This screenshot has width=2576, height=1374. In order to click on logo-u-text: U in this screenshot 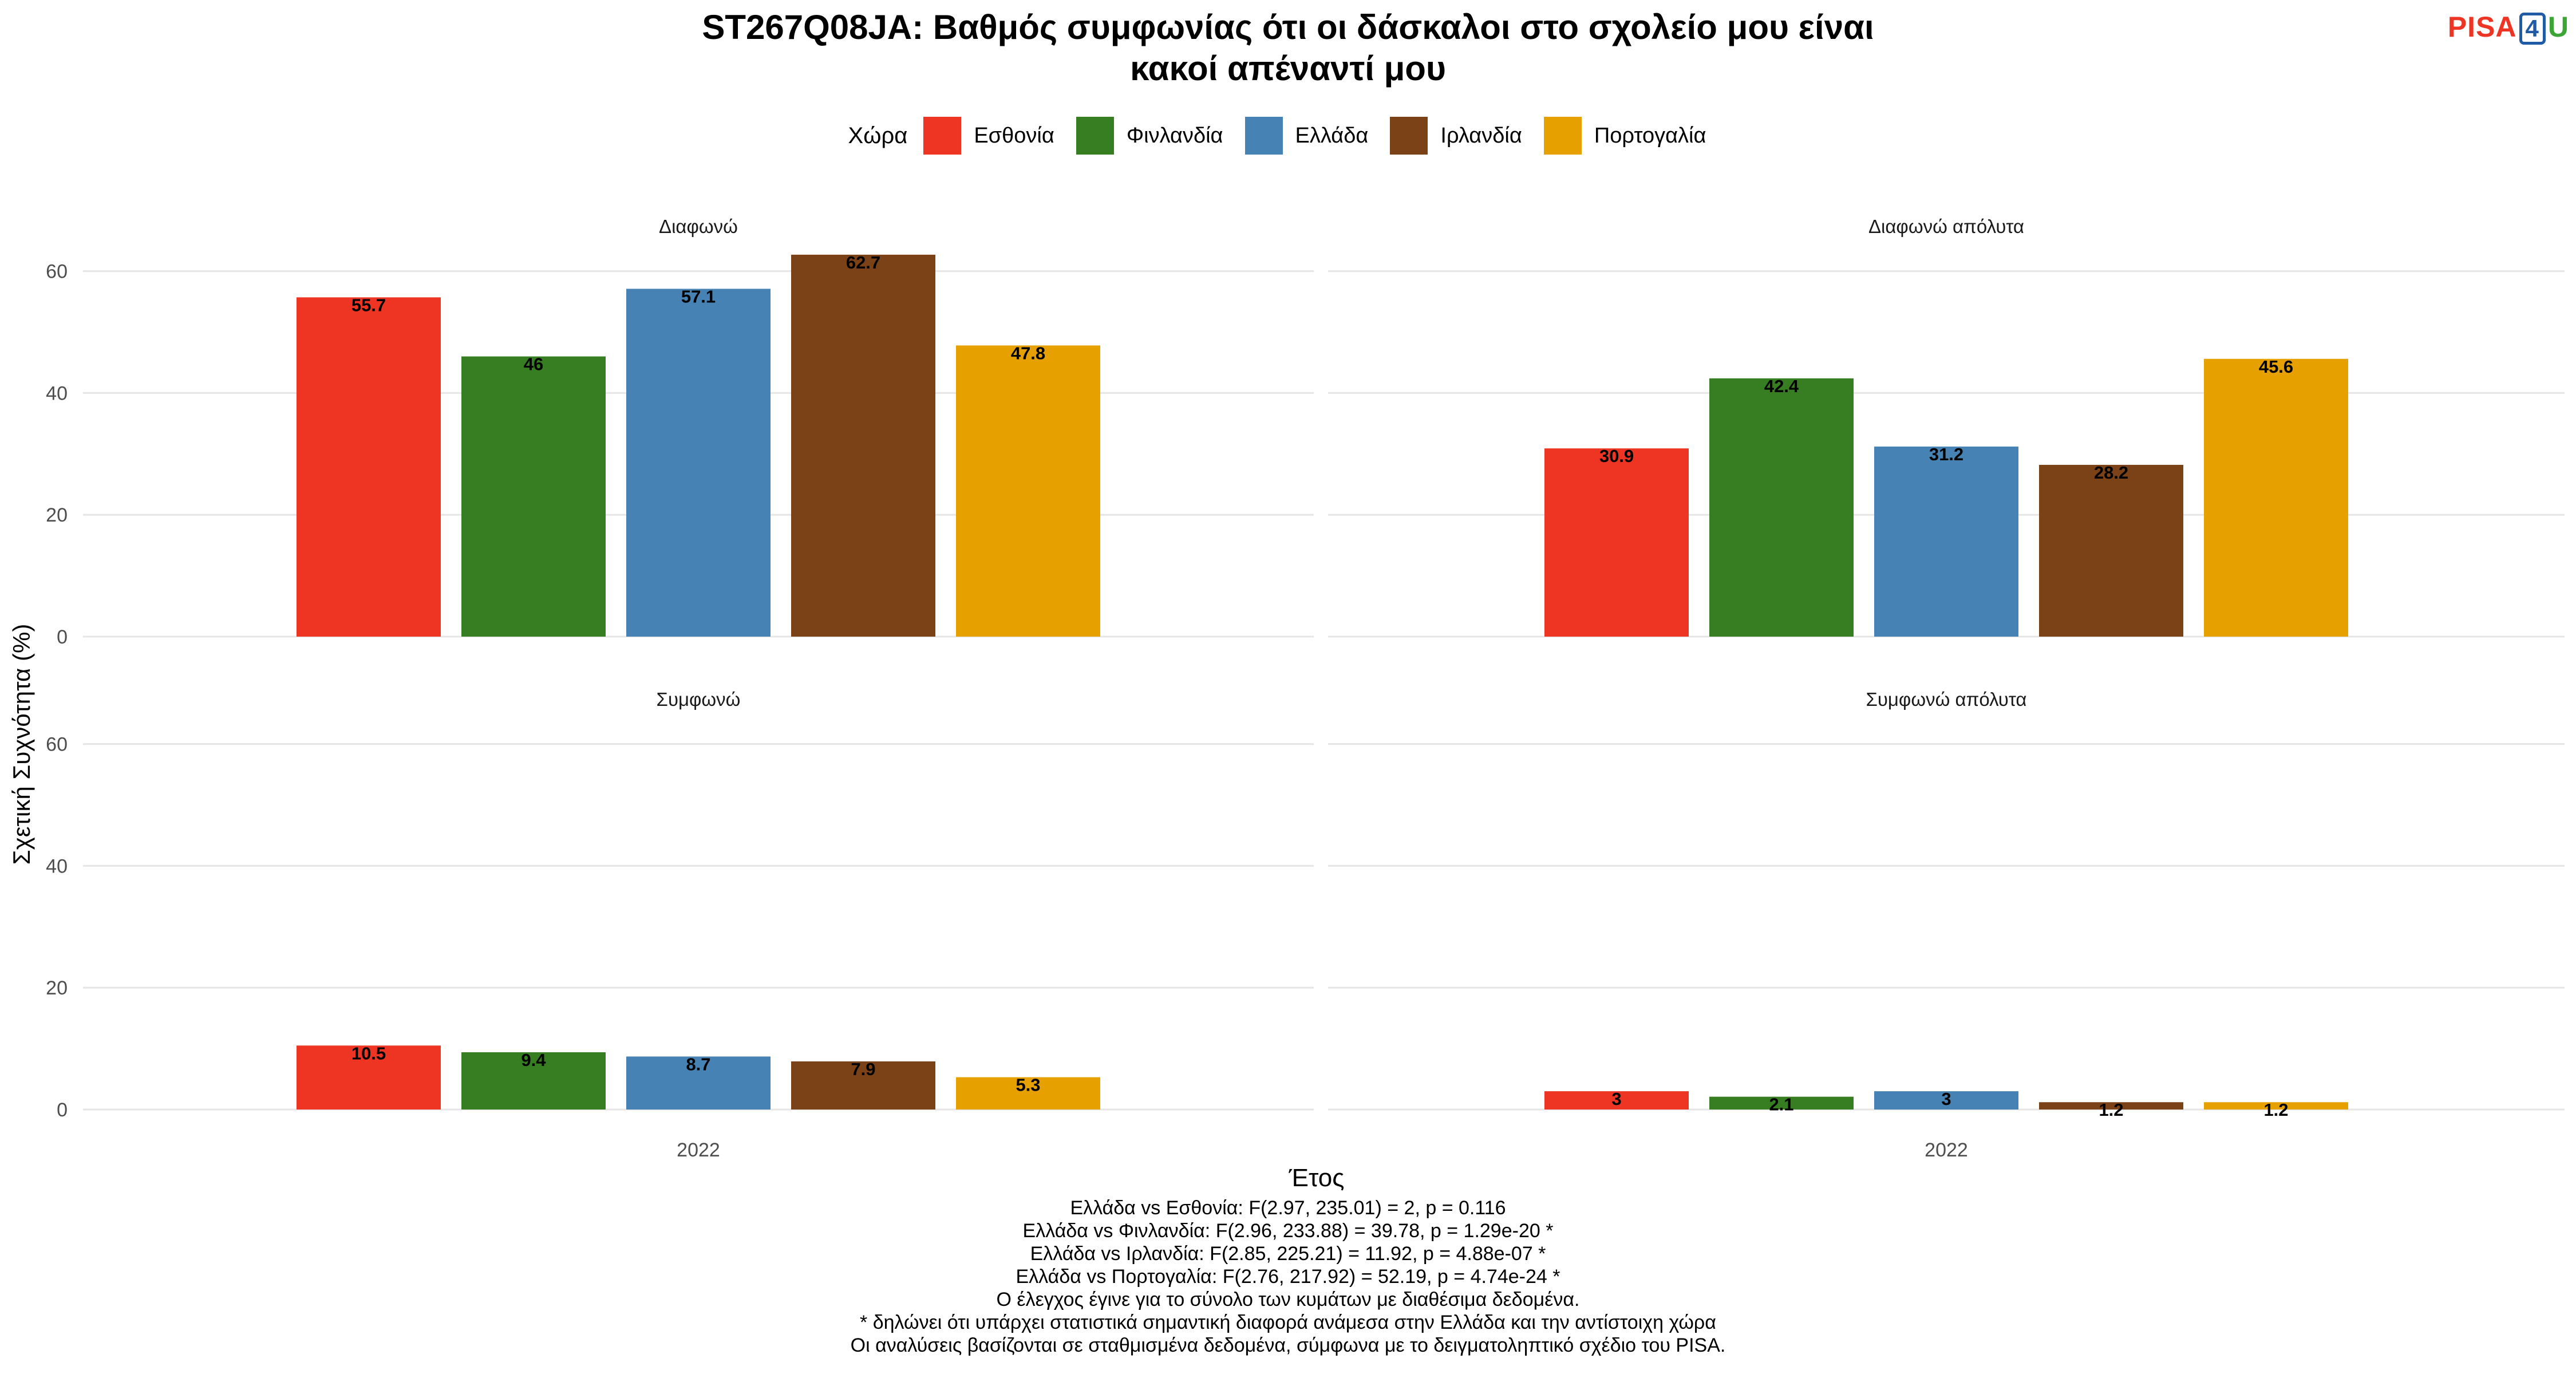, I will do `click(2558, 27)`.